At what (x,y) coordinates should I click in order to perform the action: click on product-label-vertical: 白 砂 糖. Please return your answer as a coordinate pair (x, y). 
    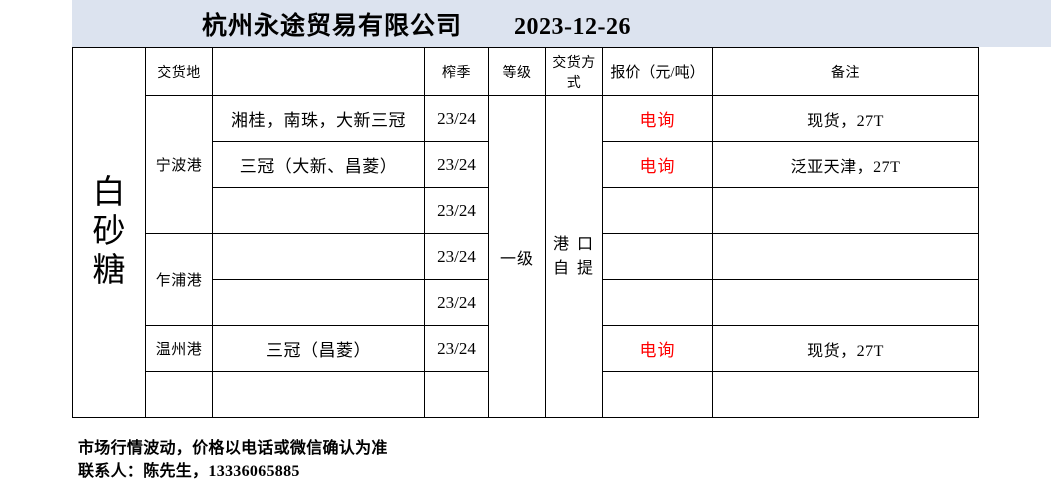
    Looking at the image, I should click on (109, 232).